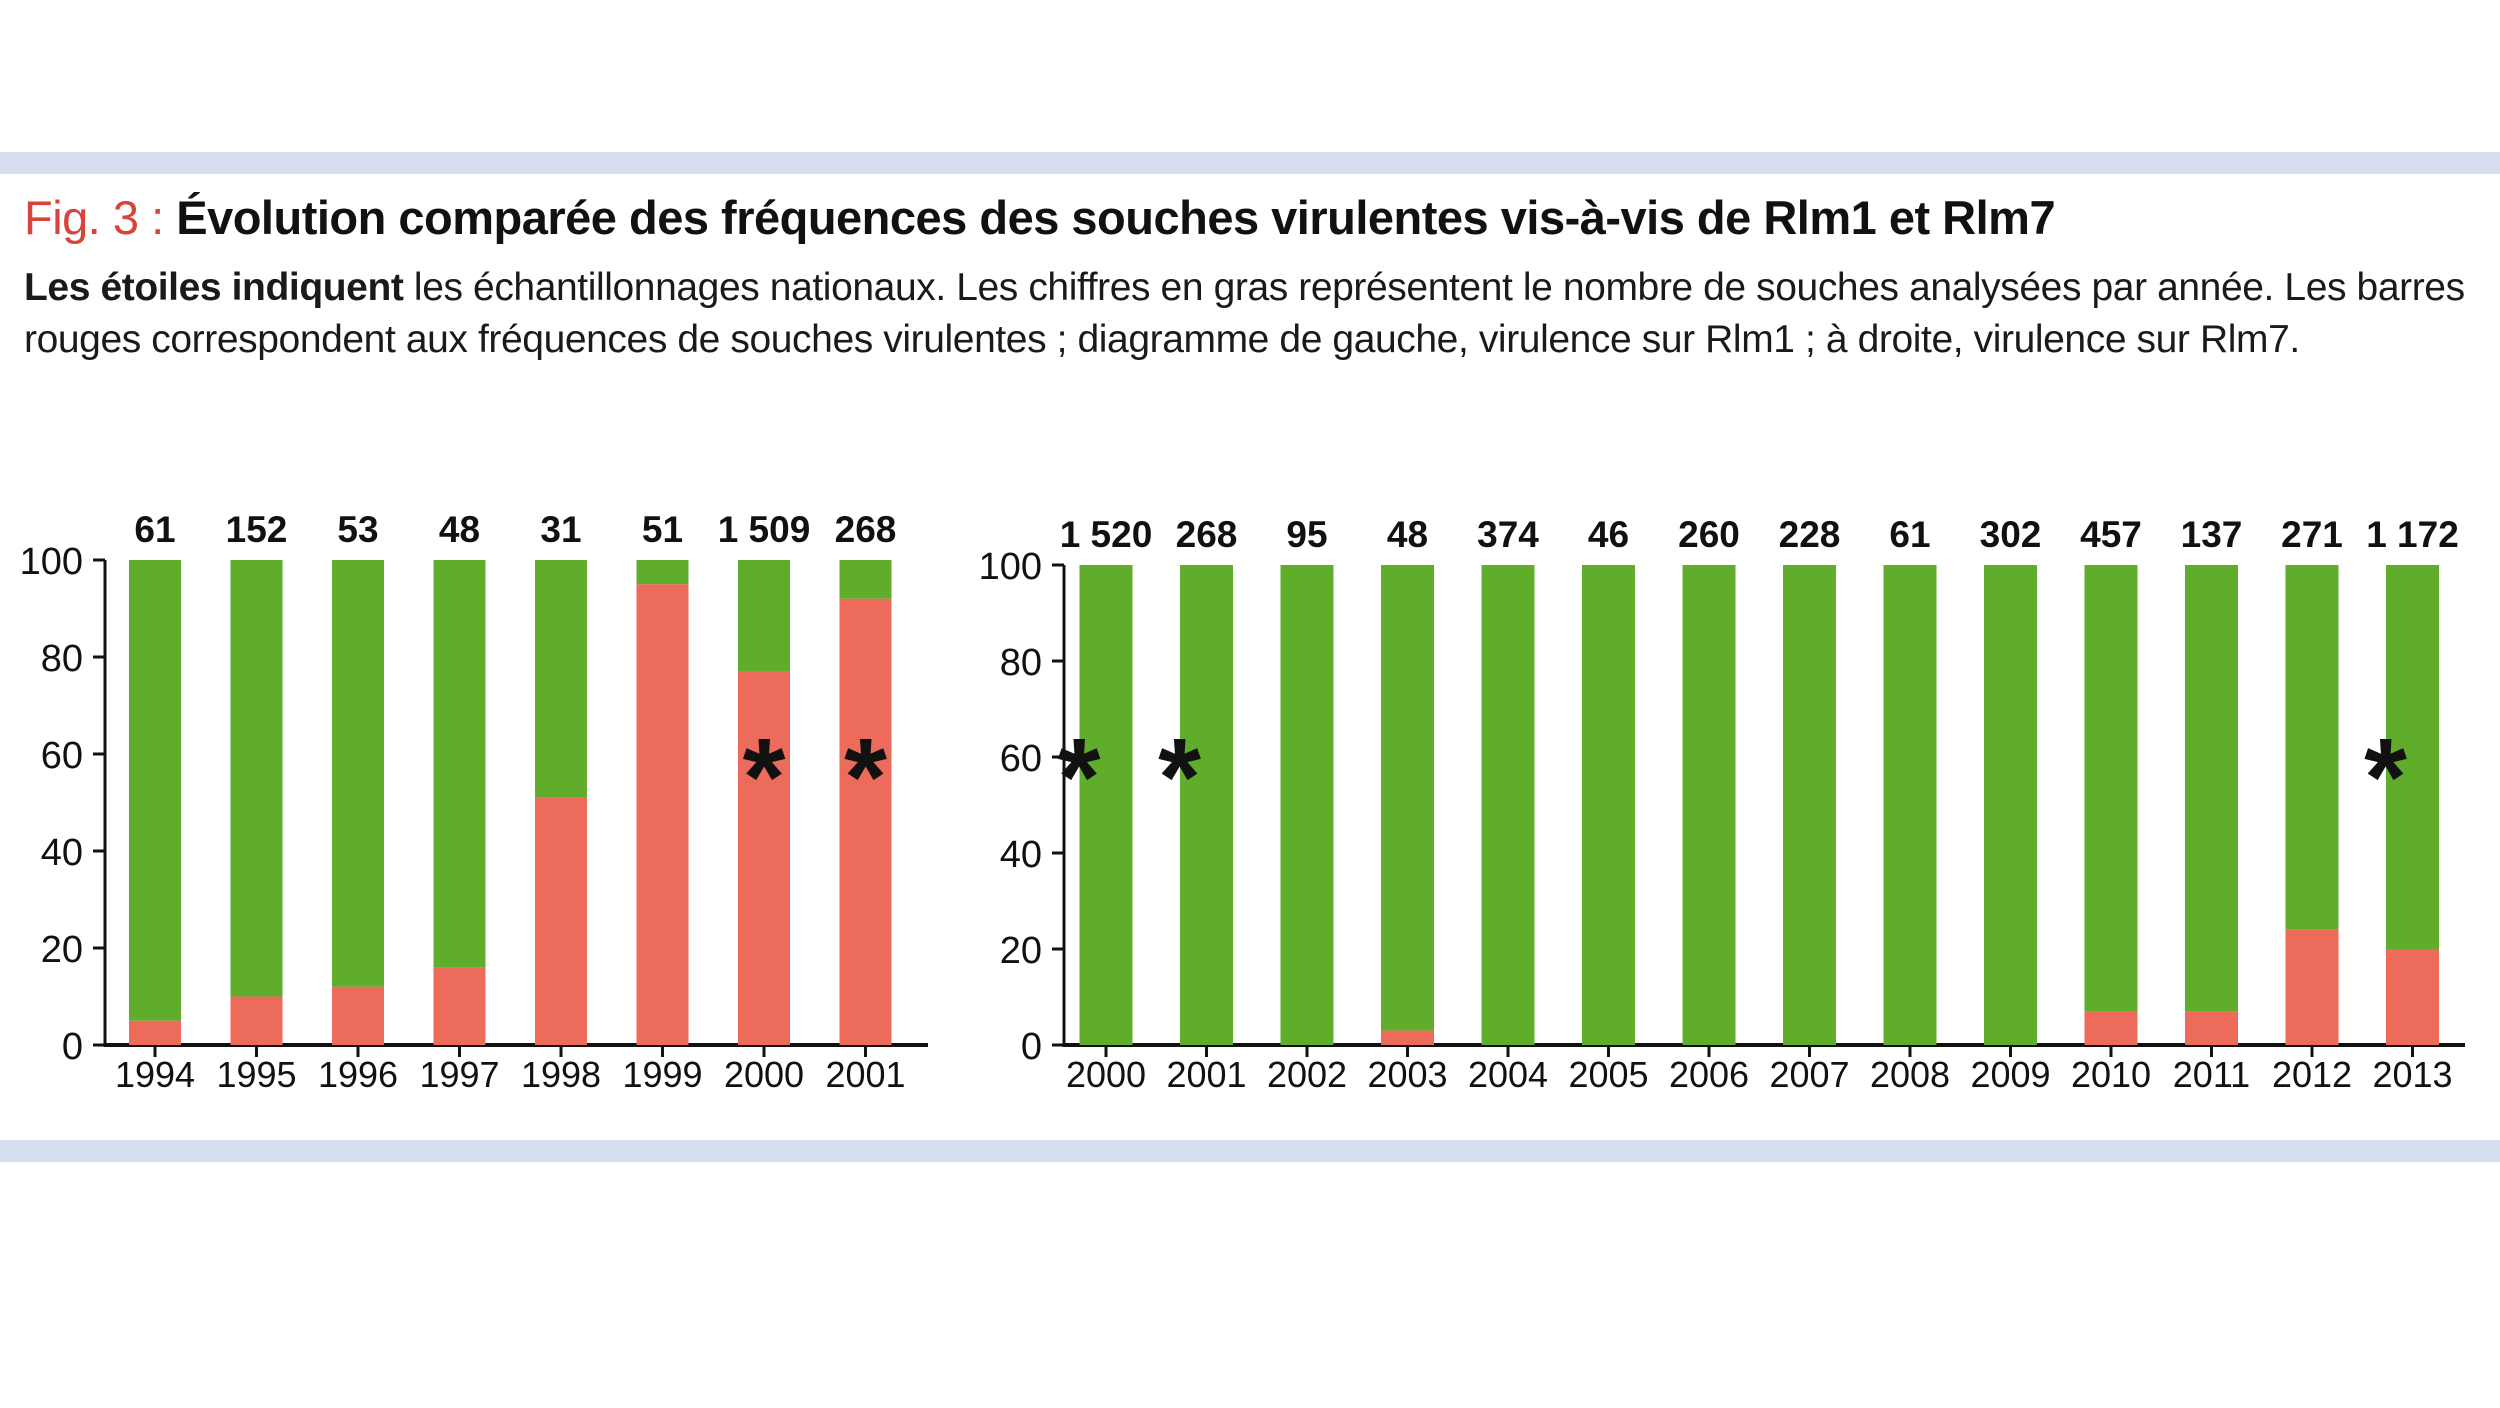  I want to click on x-tick-label: 1997, so click(459, 1074).